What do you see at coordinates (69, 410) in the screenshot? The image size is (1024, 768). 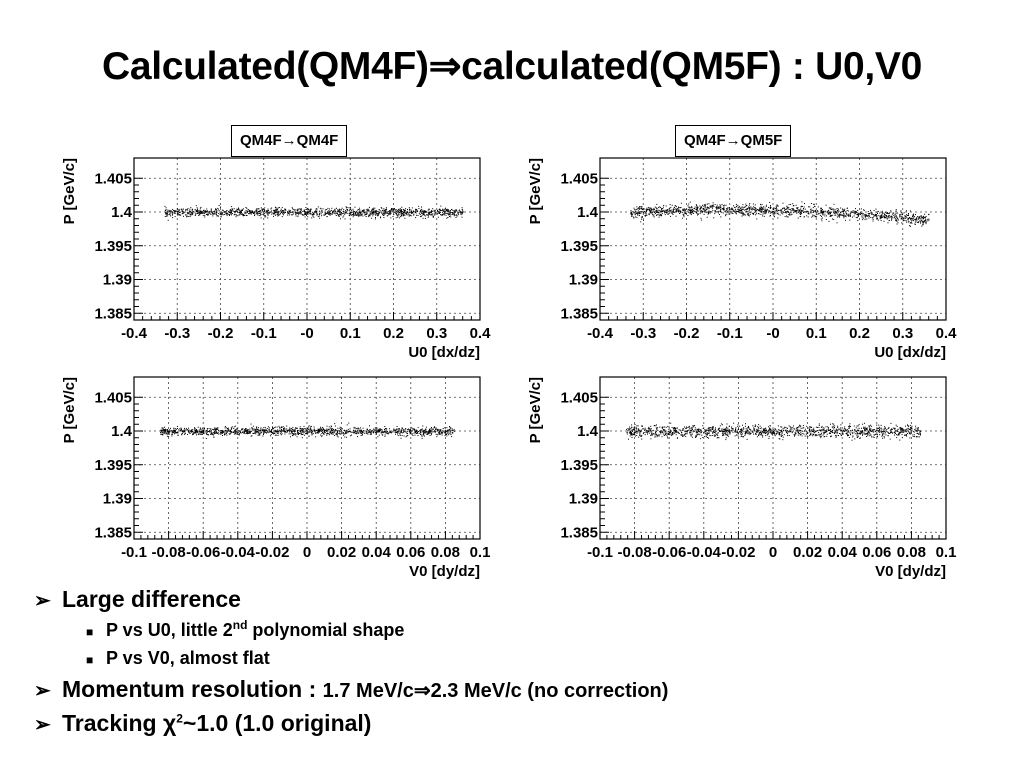 I see `y-axis-label: P [GeV/c]` at bounding box center [69, 410].